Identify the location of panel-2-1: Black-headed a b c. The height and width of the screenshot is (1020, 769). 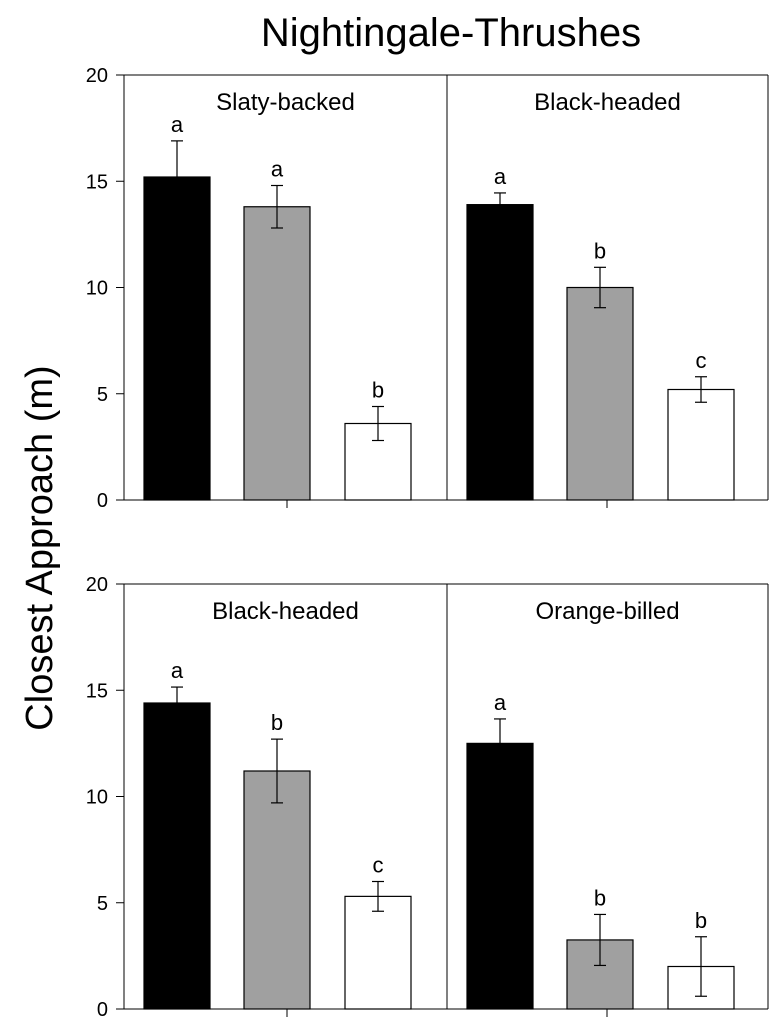
(277, 804).